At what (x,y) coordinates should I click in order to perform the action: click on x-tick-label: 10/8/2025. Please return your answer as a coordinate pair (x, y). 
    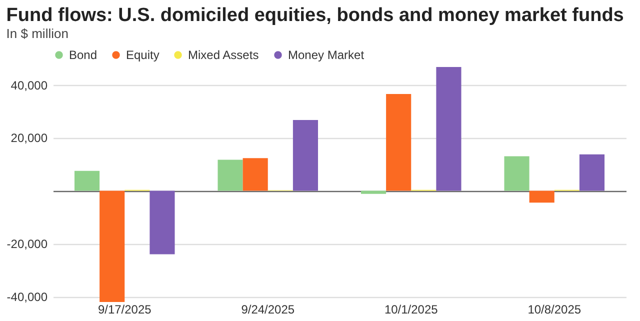
    Looking at the image, I should click on (555, 309).